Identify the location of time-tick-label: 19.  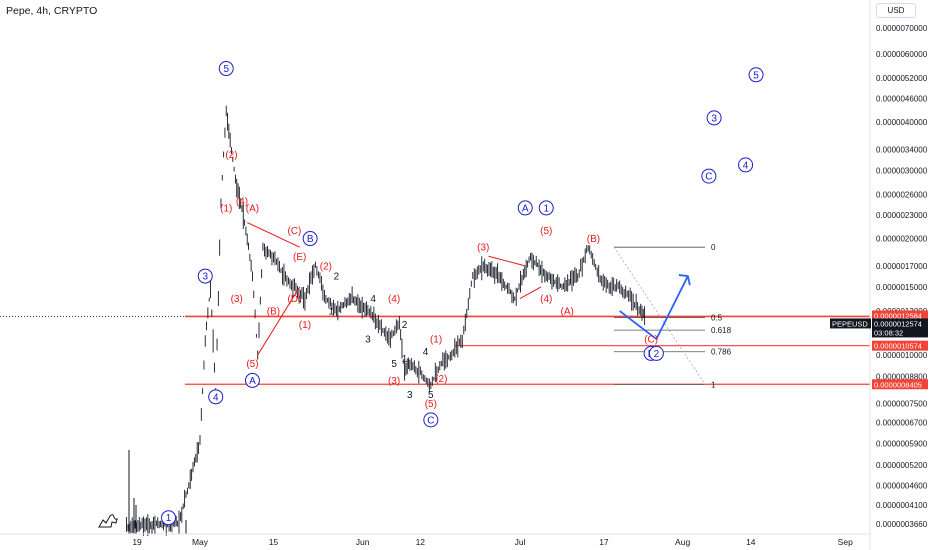
(137, 542).